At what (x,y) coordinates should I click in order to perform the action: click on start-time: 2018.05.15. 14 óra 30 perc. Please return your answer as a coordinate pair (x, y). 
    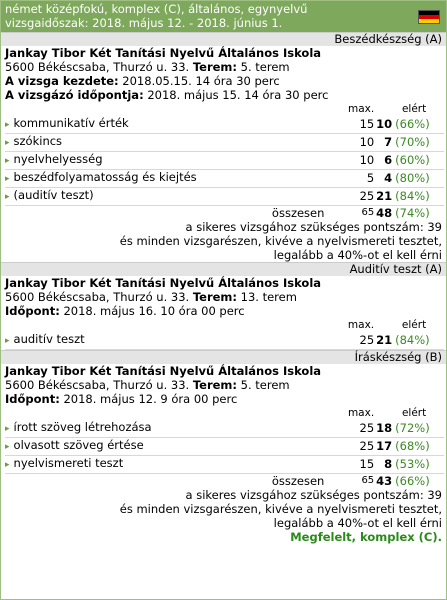
    Looking at the image, I should click on (201, 81).